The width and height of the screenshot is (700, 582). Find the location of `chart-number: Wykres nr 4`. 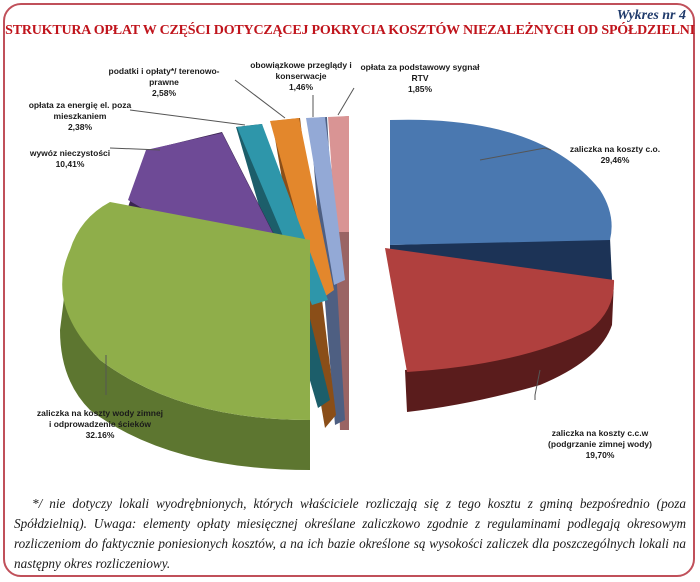

chart-number: Wykres nr 4 is located at coordinates (651, 15).